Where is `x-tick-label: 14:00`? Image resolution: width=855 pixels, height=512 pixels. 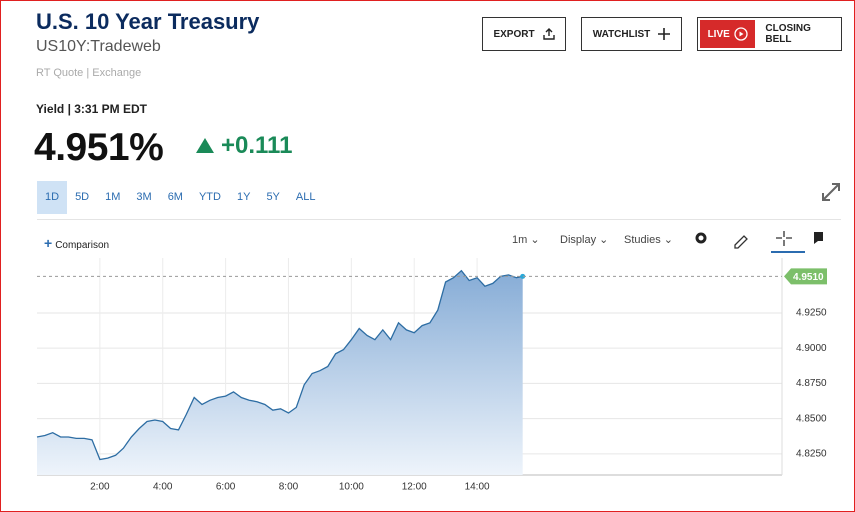 x-tick-label: 14:00 is located at coordinates (477, 487).